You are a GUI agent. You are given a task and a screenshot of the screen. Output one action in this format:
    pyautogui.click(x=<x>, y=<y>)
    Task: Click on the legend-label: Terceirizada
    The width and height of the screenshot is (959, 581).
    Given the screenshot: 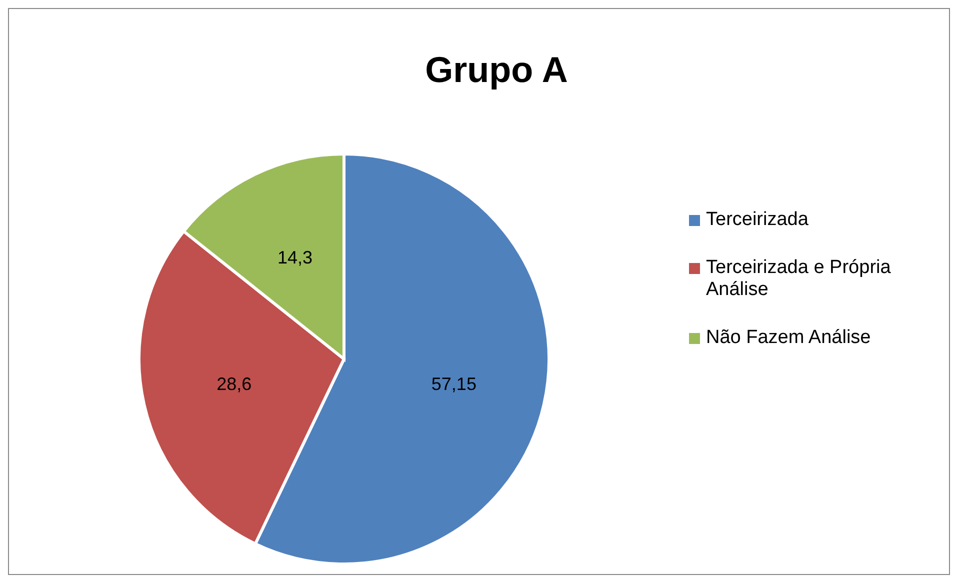 What is the action you would take?
    pyautogui.click(x=757, y=219)
    